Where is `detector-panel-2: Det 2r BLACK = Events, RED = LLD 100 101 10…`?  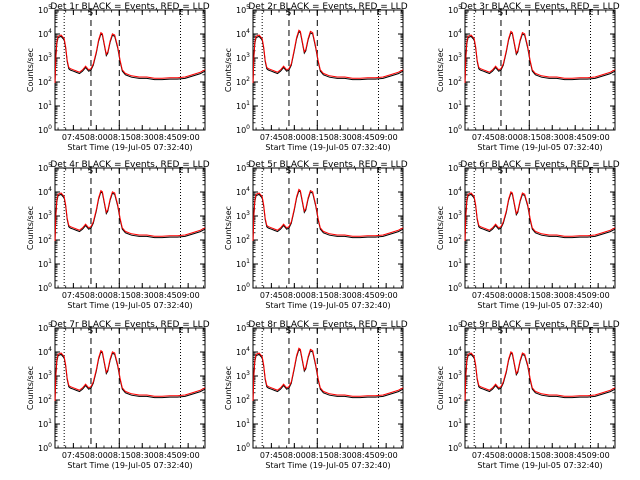
detector-panel-2: Det 2r BLACK = Events, RED = LLD 100 101 10… is located at coordinates (316, 77).